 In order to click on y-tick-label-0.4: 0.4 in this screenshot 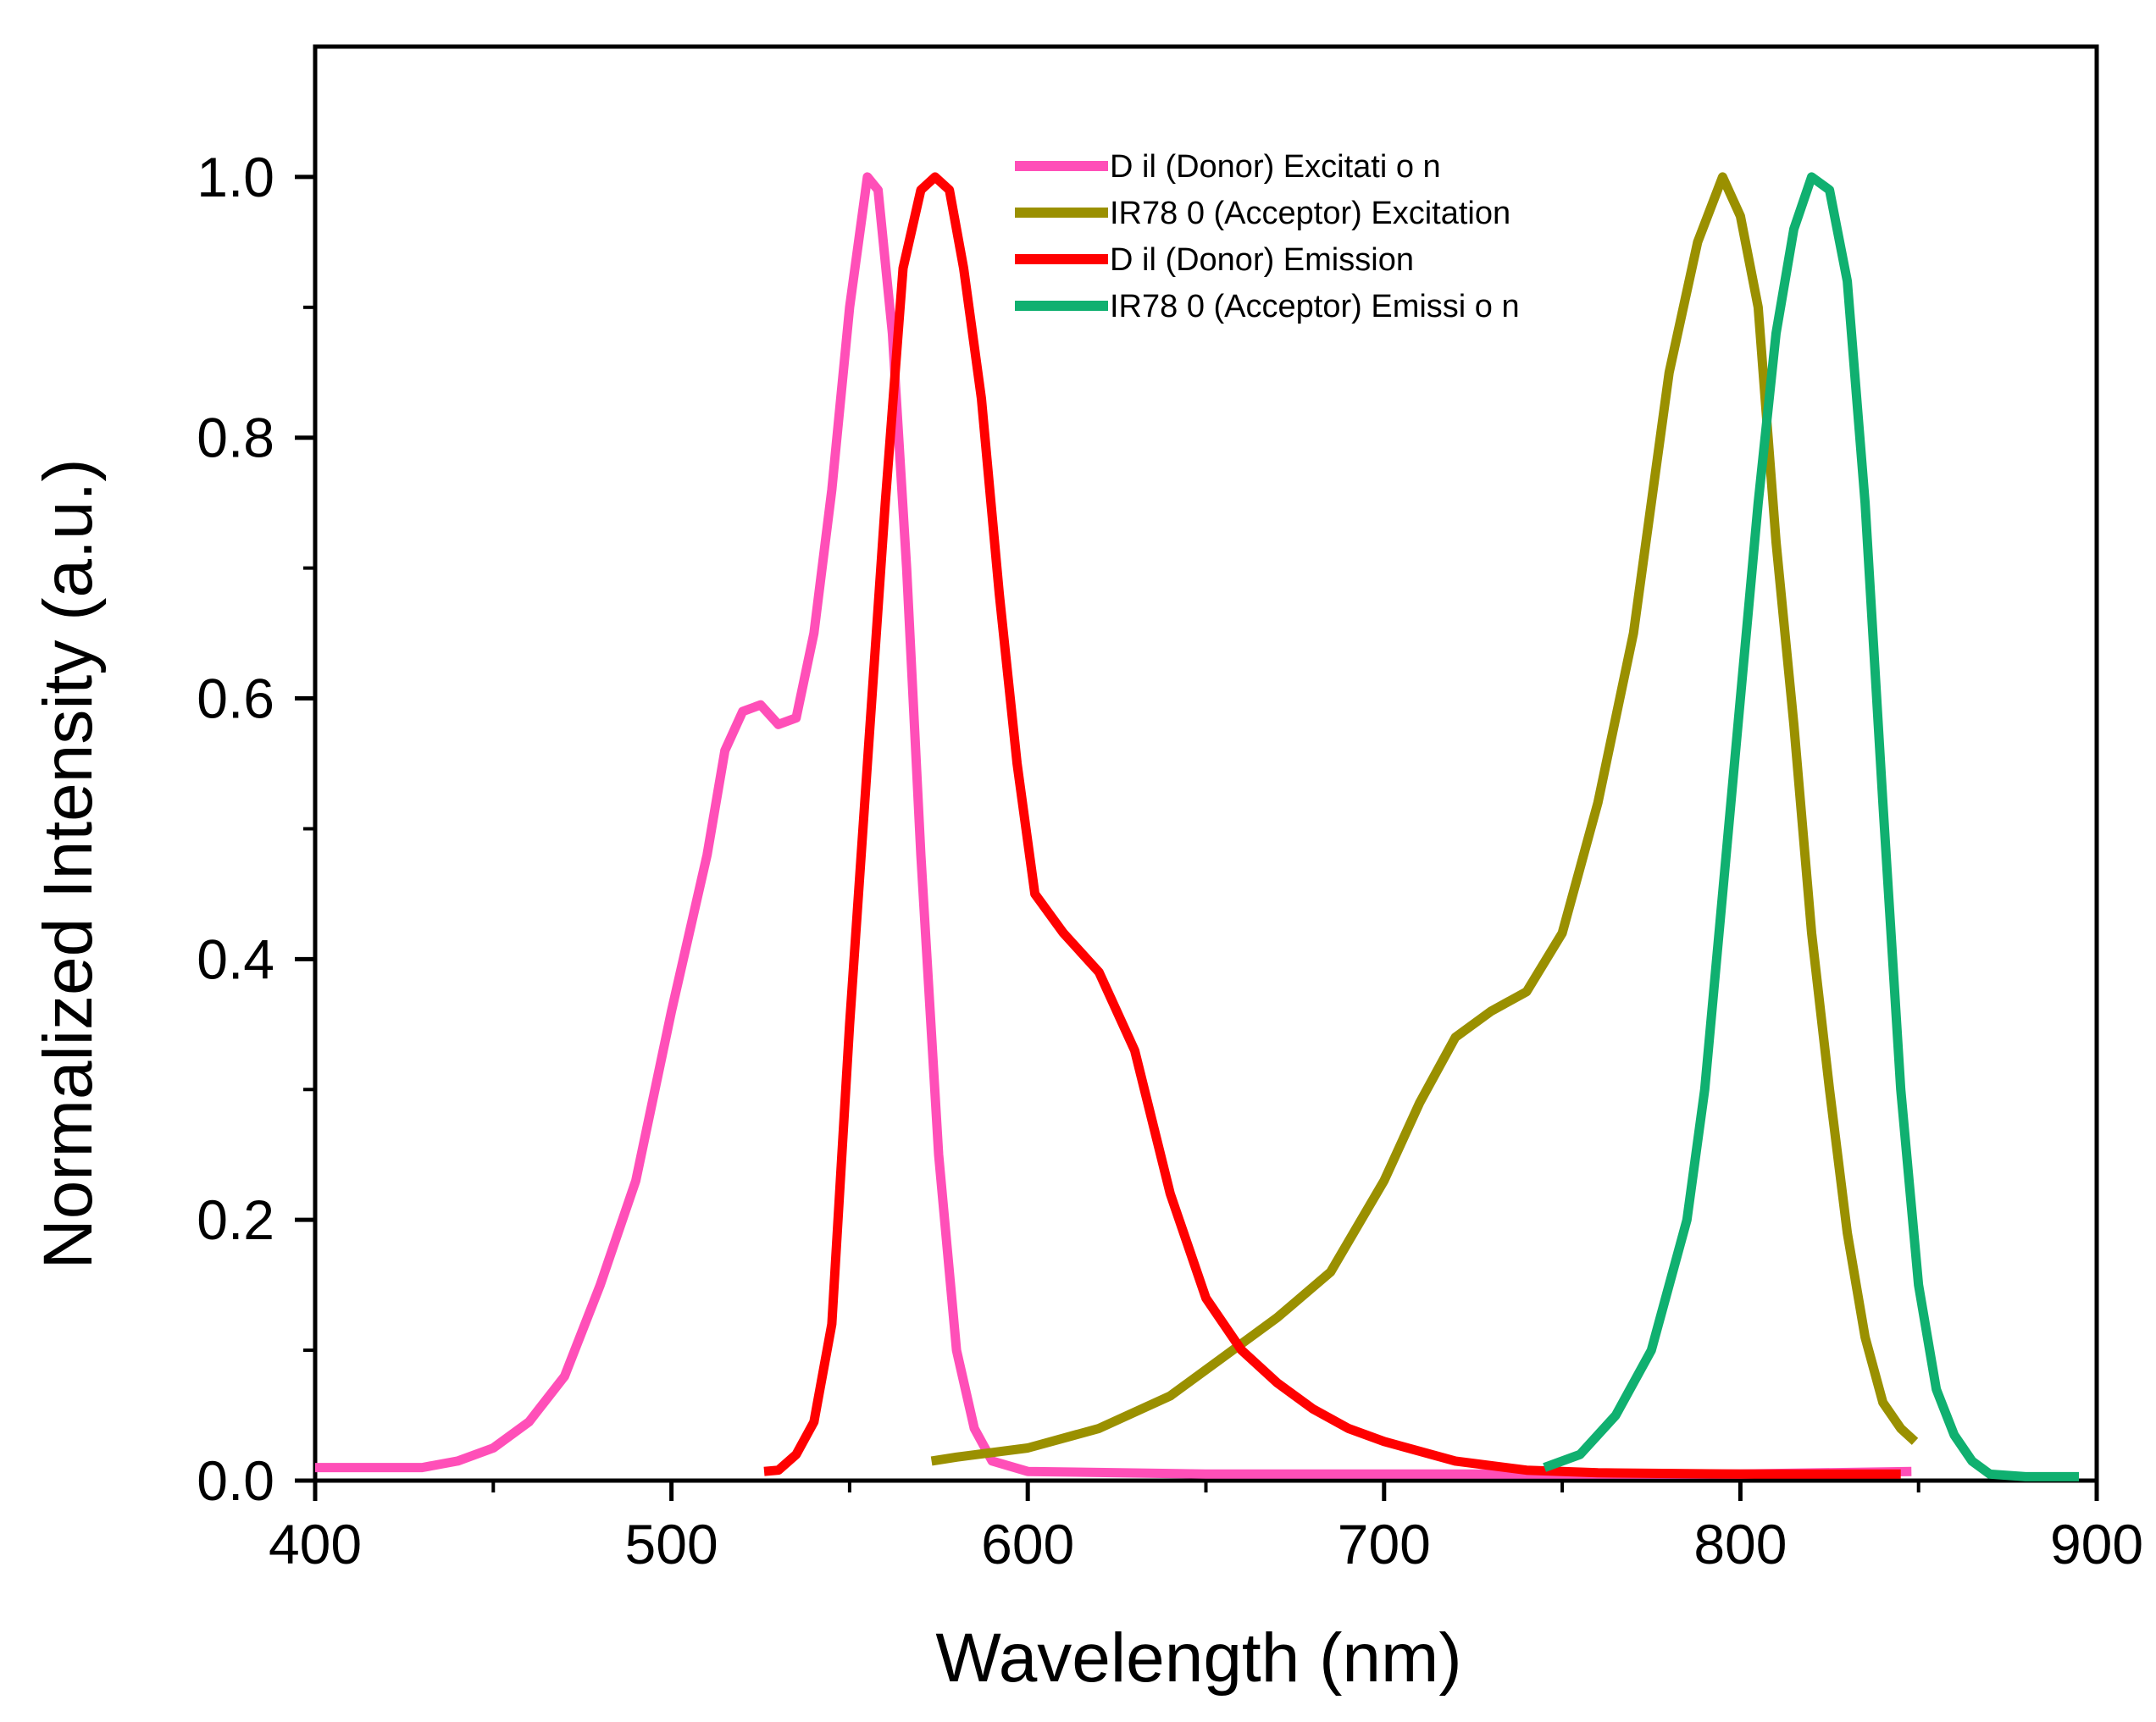, I will do `click(235, 958)`.